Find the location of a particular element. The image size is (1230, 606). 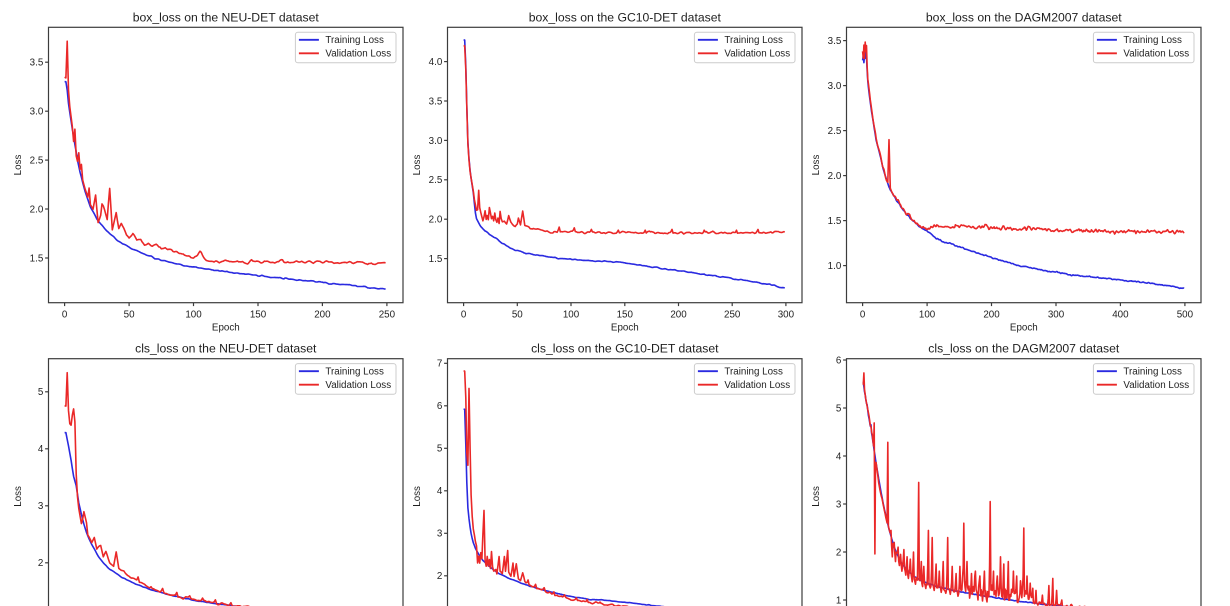

svg-text: 400 is located at coordinates (1120, 315).